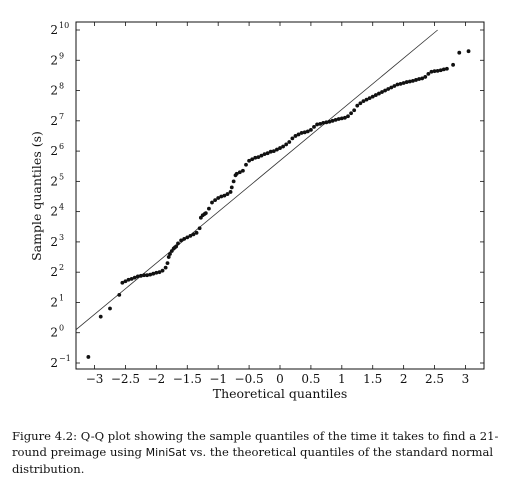 Image resolution: width=528 pixels, height=487 pixels. I want to click on x-tick-label: 1.5, so click(372, 379).